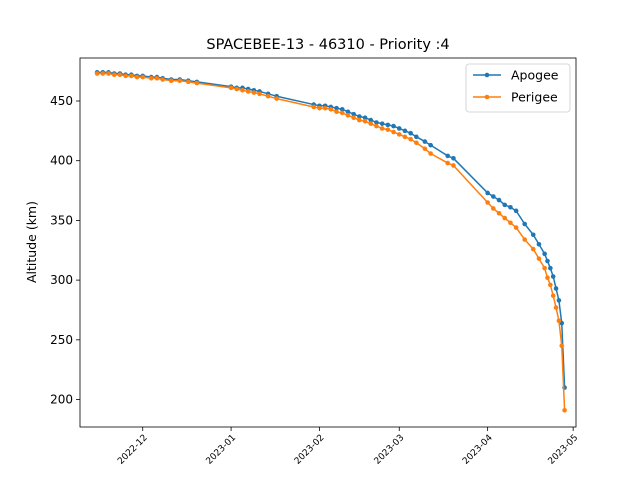 The height and width of the screenshot is (480, 640). I want to click on y-tick-label: 350, so click(61, 220).